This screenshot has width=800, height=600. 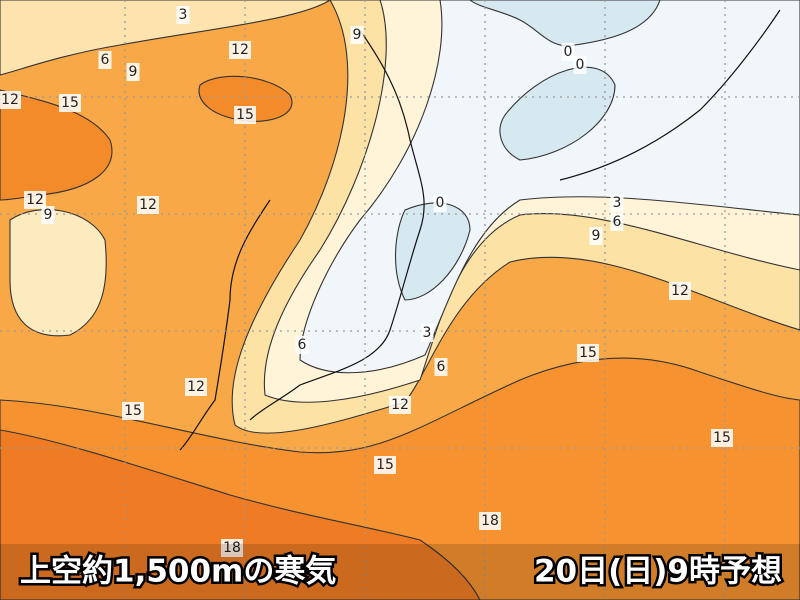 What do you see at coordinates (400, 572) in the screenshot?
I see `caption-band` at bounding box center [400, 572].